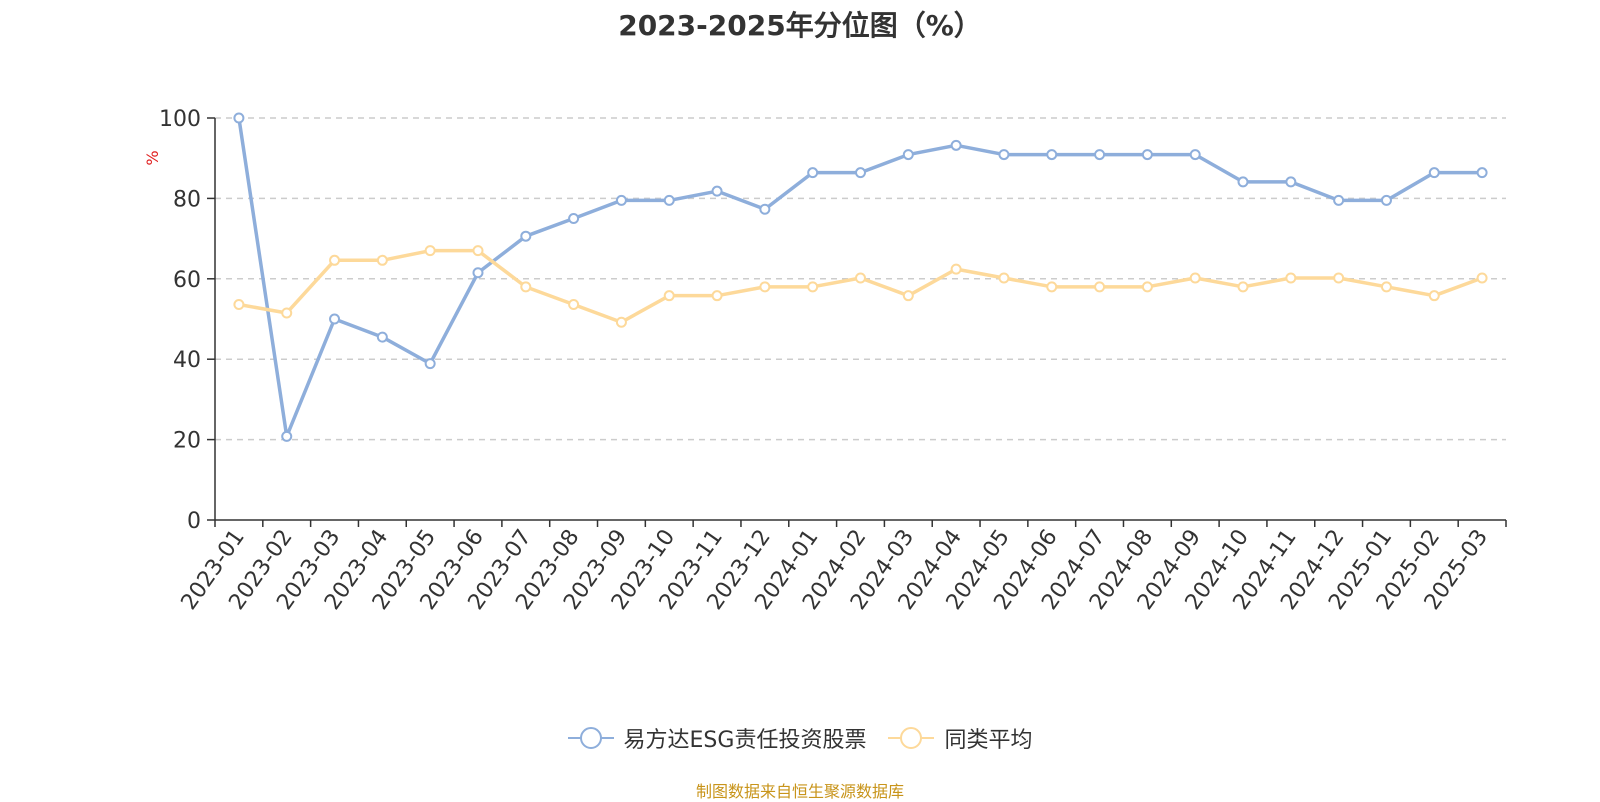 The width and height of the screenshot is (1600, 802). What do you see at coordinates (187, 441) in the screenshot?
I see `y-tick-label: 20` at bounding box center [187, 441].